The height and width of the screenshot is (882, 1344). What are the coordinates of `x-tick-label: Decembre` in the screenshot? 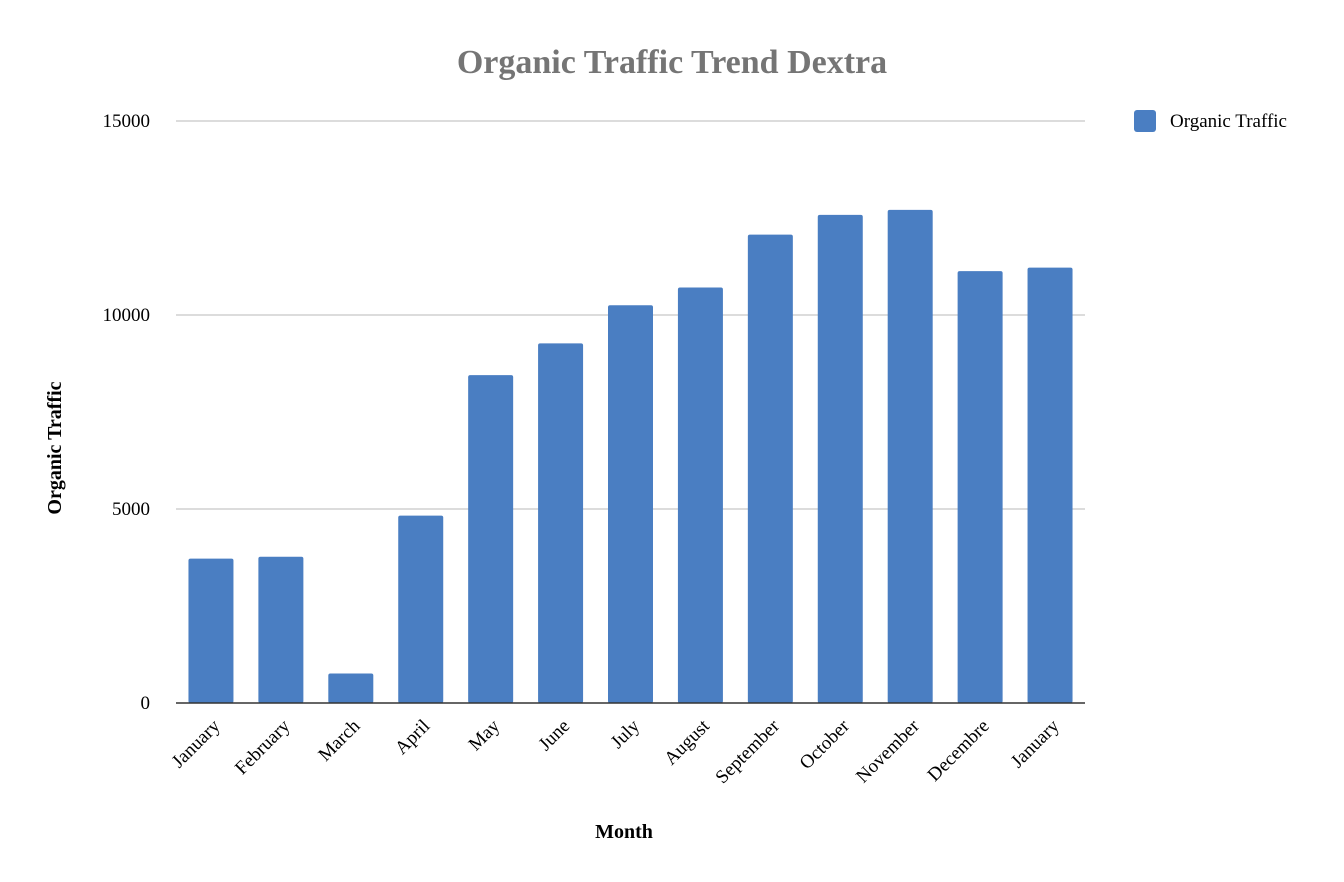 It's located at (959, 751).